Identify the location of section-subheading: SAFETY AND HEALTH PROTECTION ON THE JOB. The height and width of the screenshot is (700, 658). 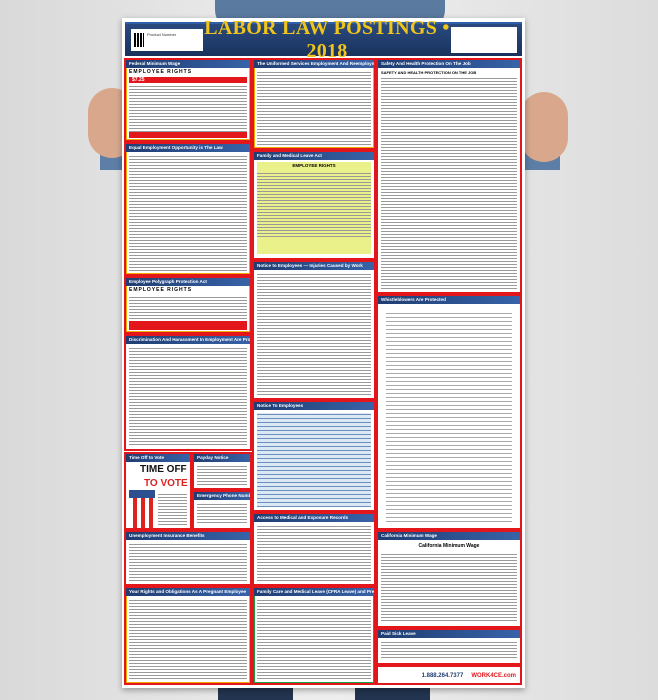
(429, 72).